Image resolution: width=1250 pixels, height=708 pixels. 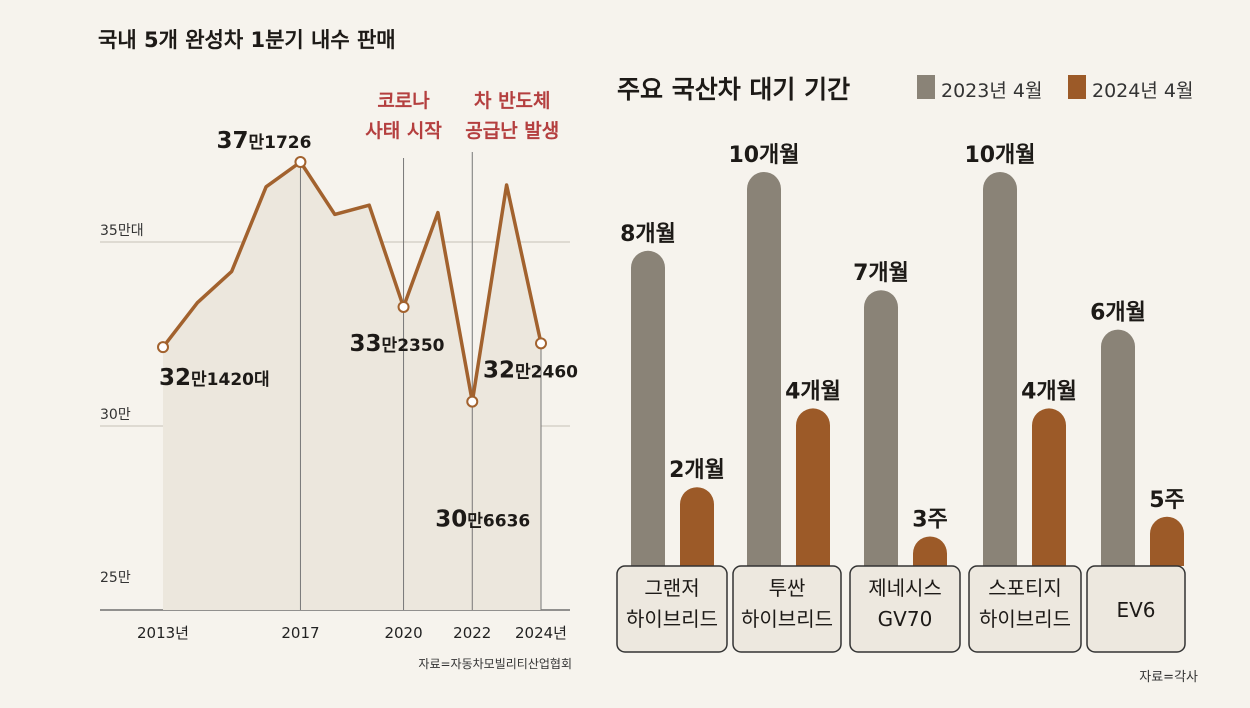 I want to click on x-tick-label: 2013년, so click(x=163, y=633).